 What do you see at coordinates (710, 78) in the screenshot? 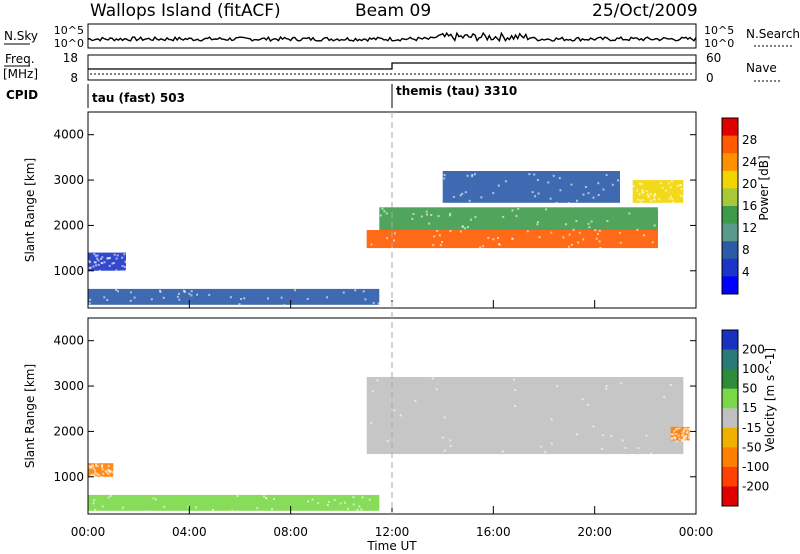
I see `nave-tick-low: 0` at bounding box center [710, 78].